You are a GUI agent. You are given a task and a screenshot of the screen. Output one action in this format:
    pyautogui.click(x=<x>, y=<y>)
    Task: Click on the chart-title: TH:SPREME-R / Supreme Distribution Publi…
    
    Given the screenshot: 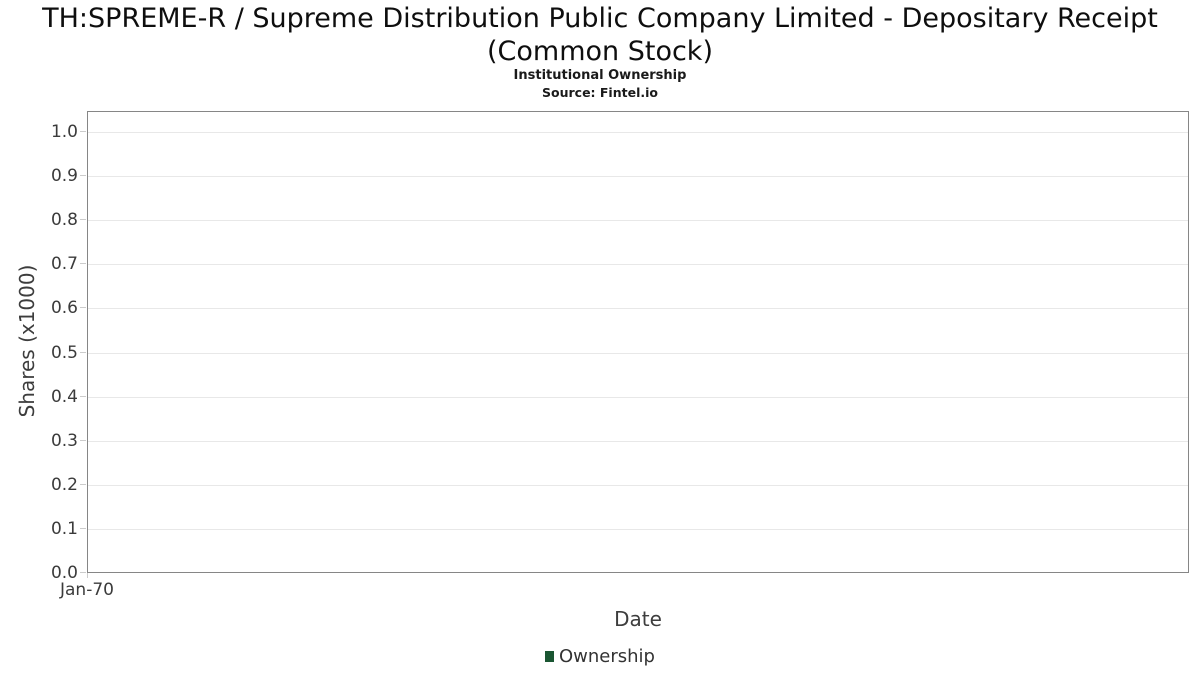 What is the action you would take?
    pyautogui.click(x=600, y=35)
    